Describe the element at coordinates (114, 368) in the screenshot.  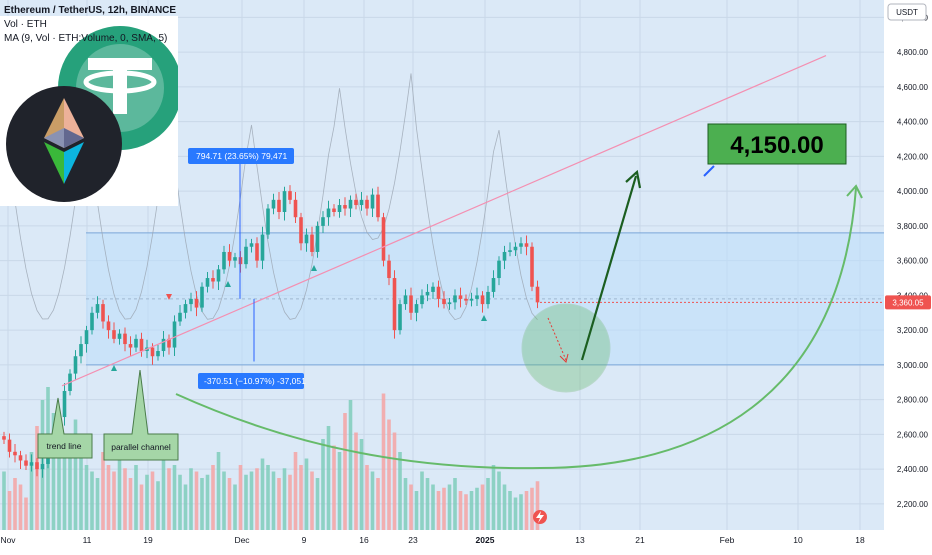
I see `buy-marker` at that location.